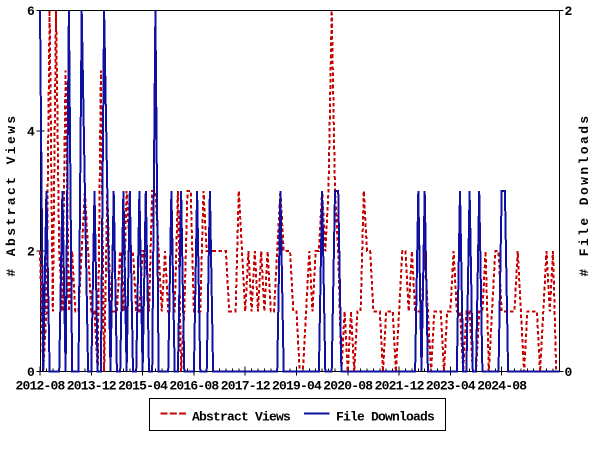  What do you see at coordinates (31, 131) in the screenshot?
I see `svg-text: 4` at bounding box center [31, 131].